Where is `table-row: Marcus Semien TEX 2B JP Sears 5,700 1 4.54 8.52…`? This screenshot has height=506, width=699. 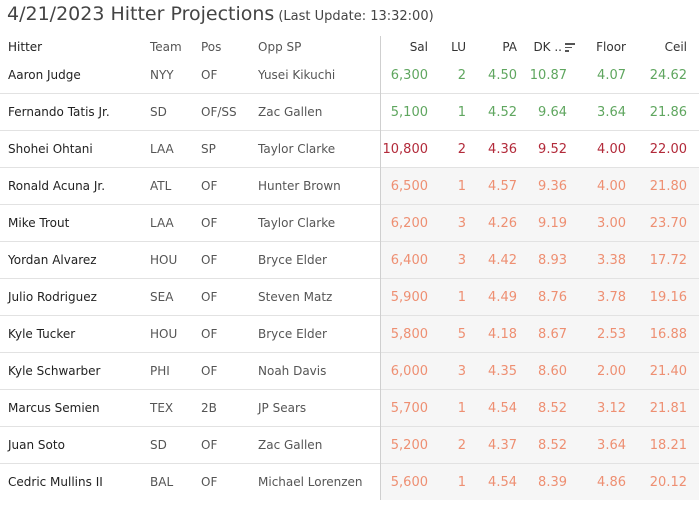 table-row: Marcus Semien TEX 2B JP Sears 5,700 1 4.54 8.52… is located at coordinates (349, 408).